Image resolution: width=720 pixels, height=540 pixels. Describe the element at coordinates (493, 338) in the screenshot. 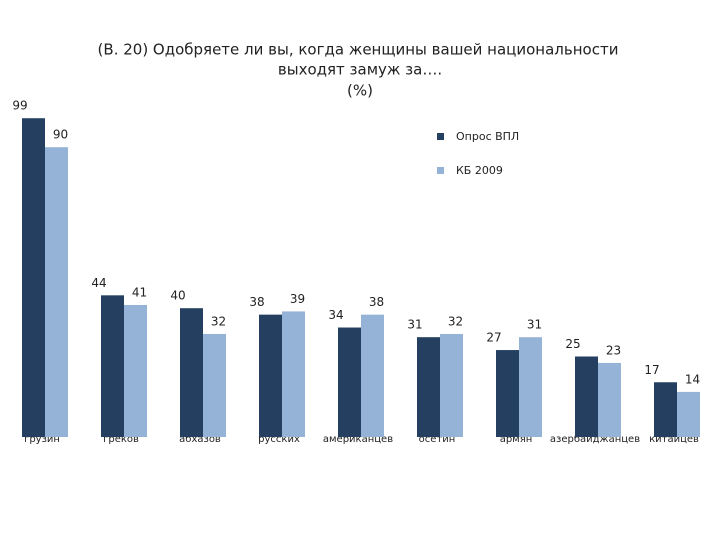

I see `value-label: 27` at that location.